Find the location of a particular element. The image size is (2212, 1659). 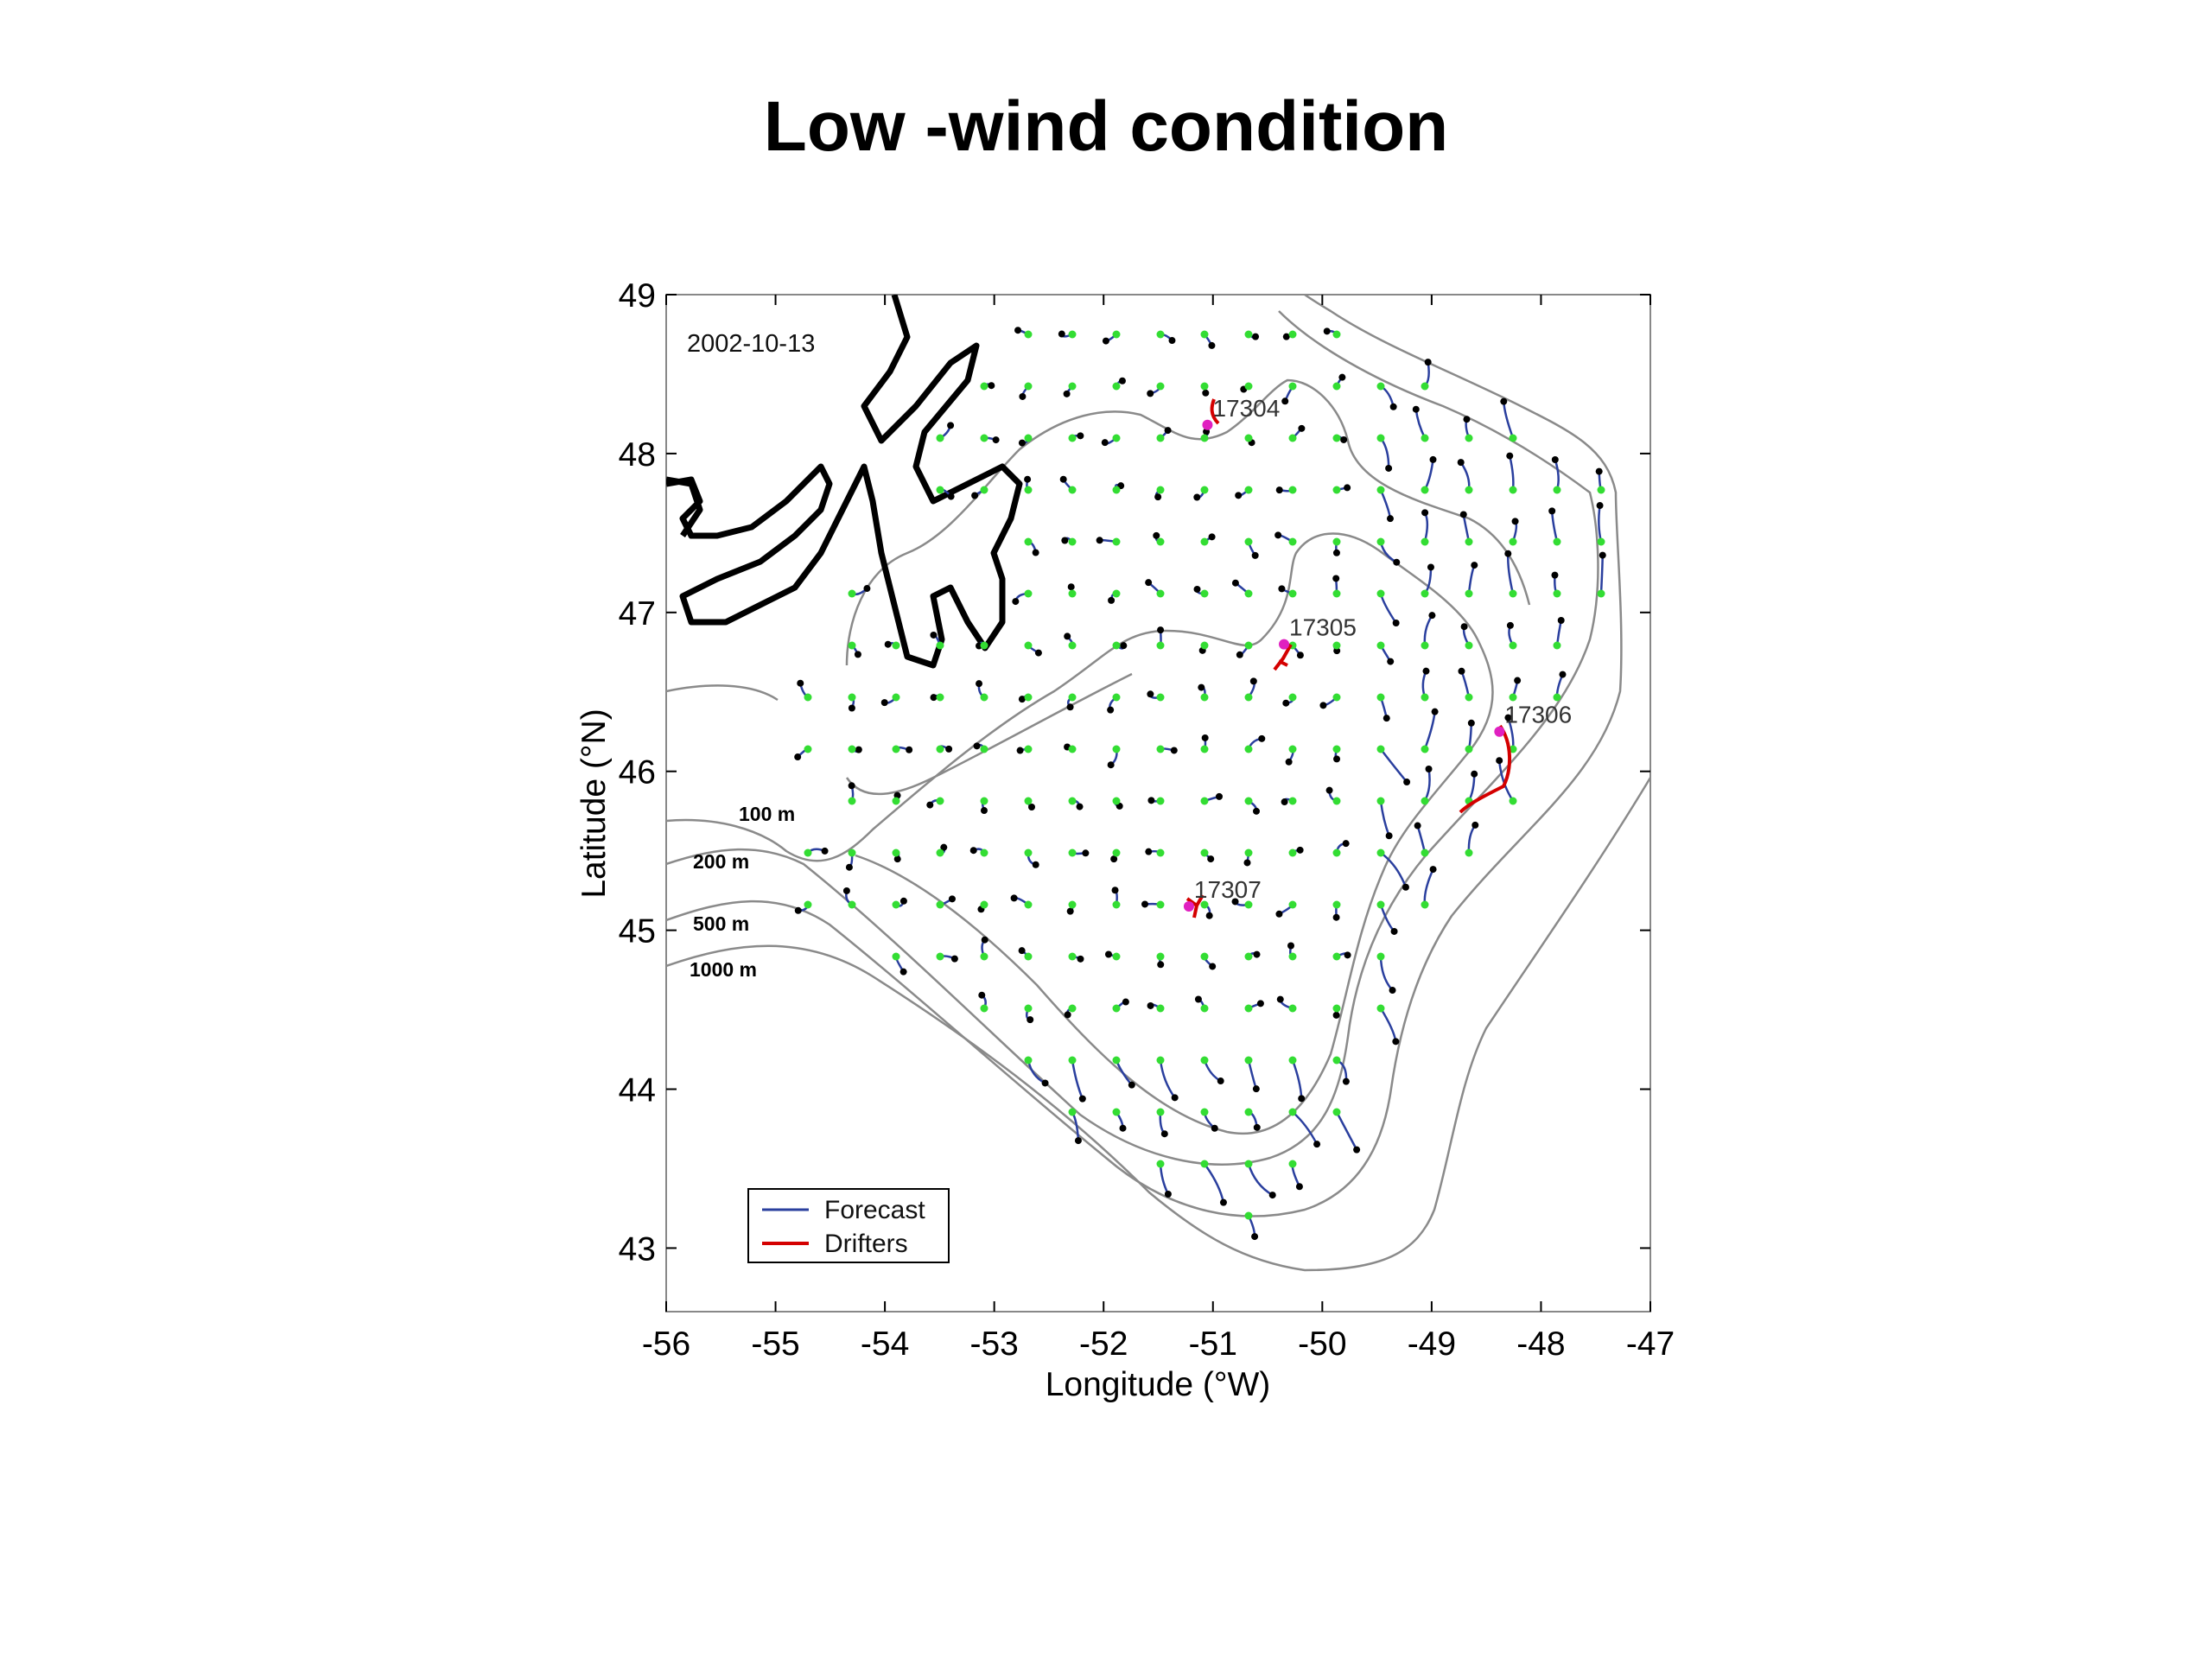

coastline is located at coordinates (844, 482).